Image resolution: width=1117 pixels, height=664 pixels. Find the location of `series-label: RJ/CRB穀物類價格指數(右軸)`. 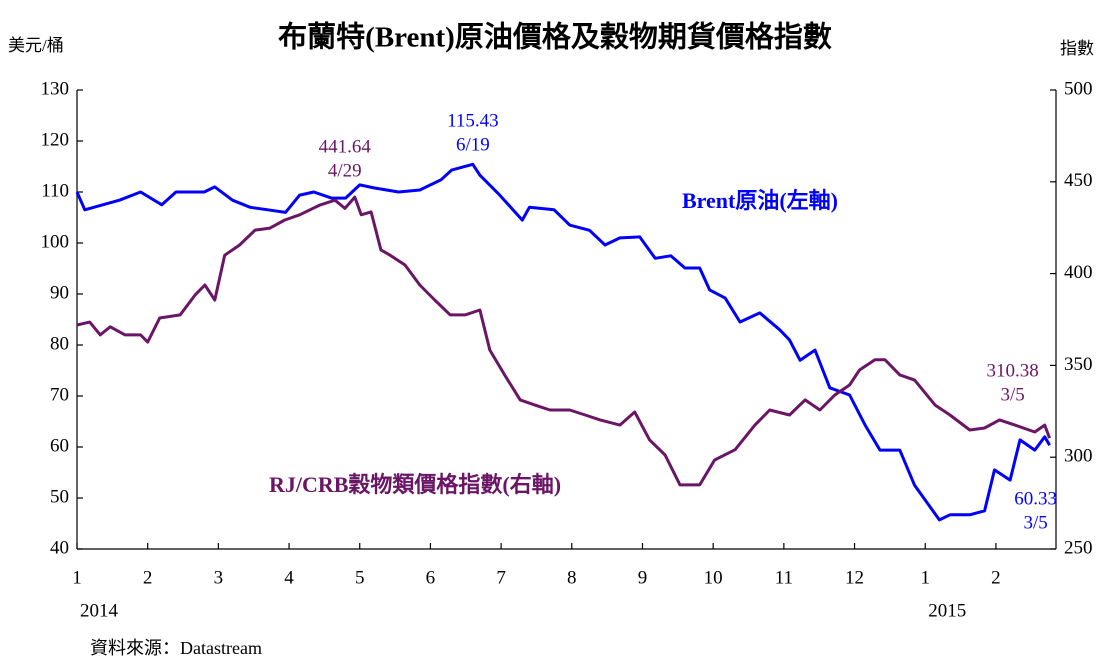

series-label: RJ/CRB穀物類價格指數(右軸) is located at coordinates (415, 484).